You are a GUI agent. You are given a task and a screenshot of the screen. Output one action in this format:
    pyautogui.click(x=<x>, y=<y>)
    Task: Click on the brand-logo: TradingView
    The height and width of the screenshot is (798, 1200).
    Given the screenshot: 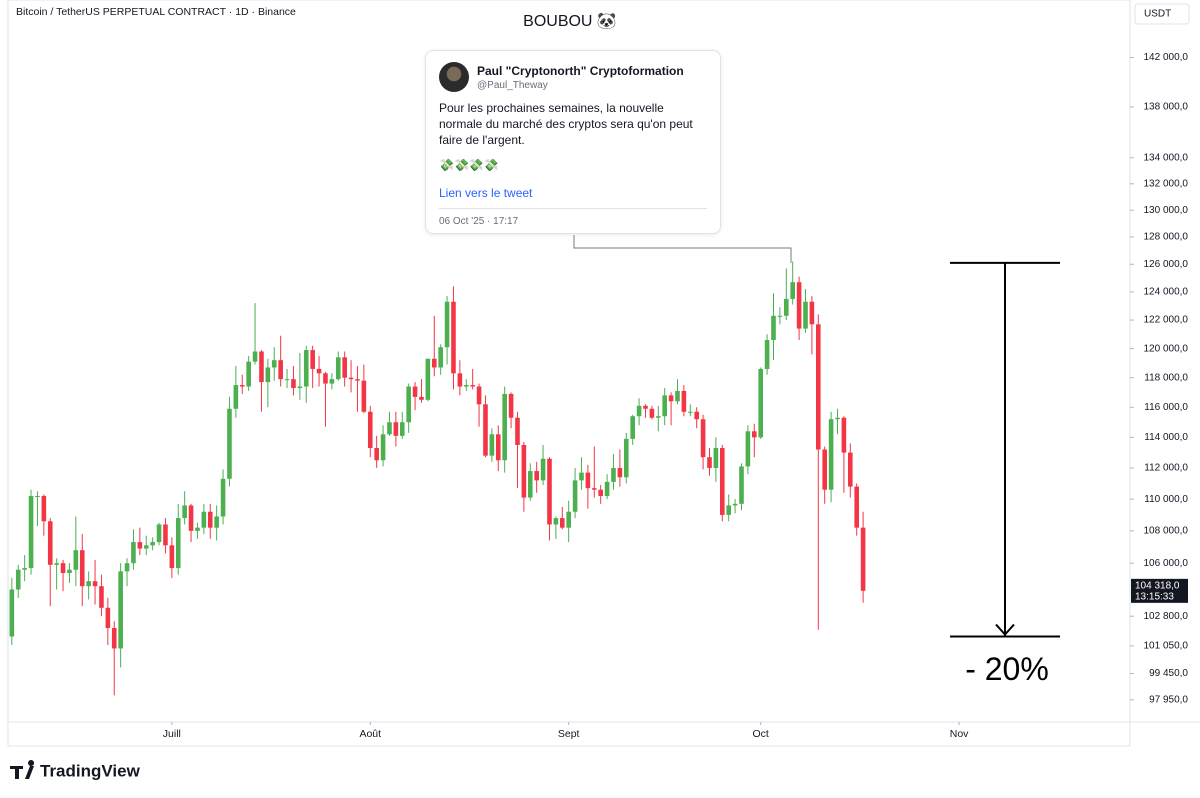 What is the action you would take?
    pyautogui.click(x=75, y=770)
    